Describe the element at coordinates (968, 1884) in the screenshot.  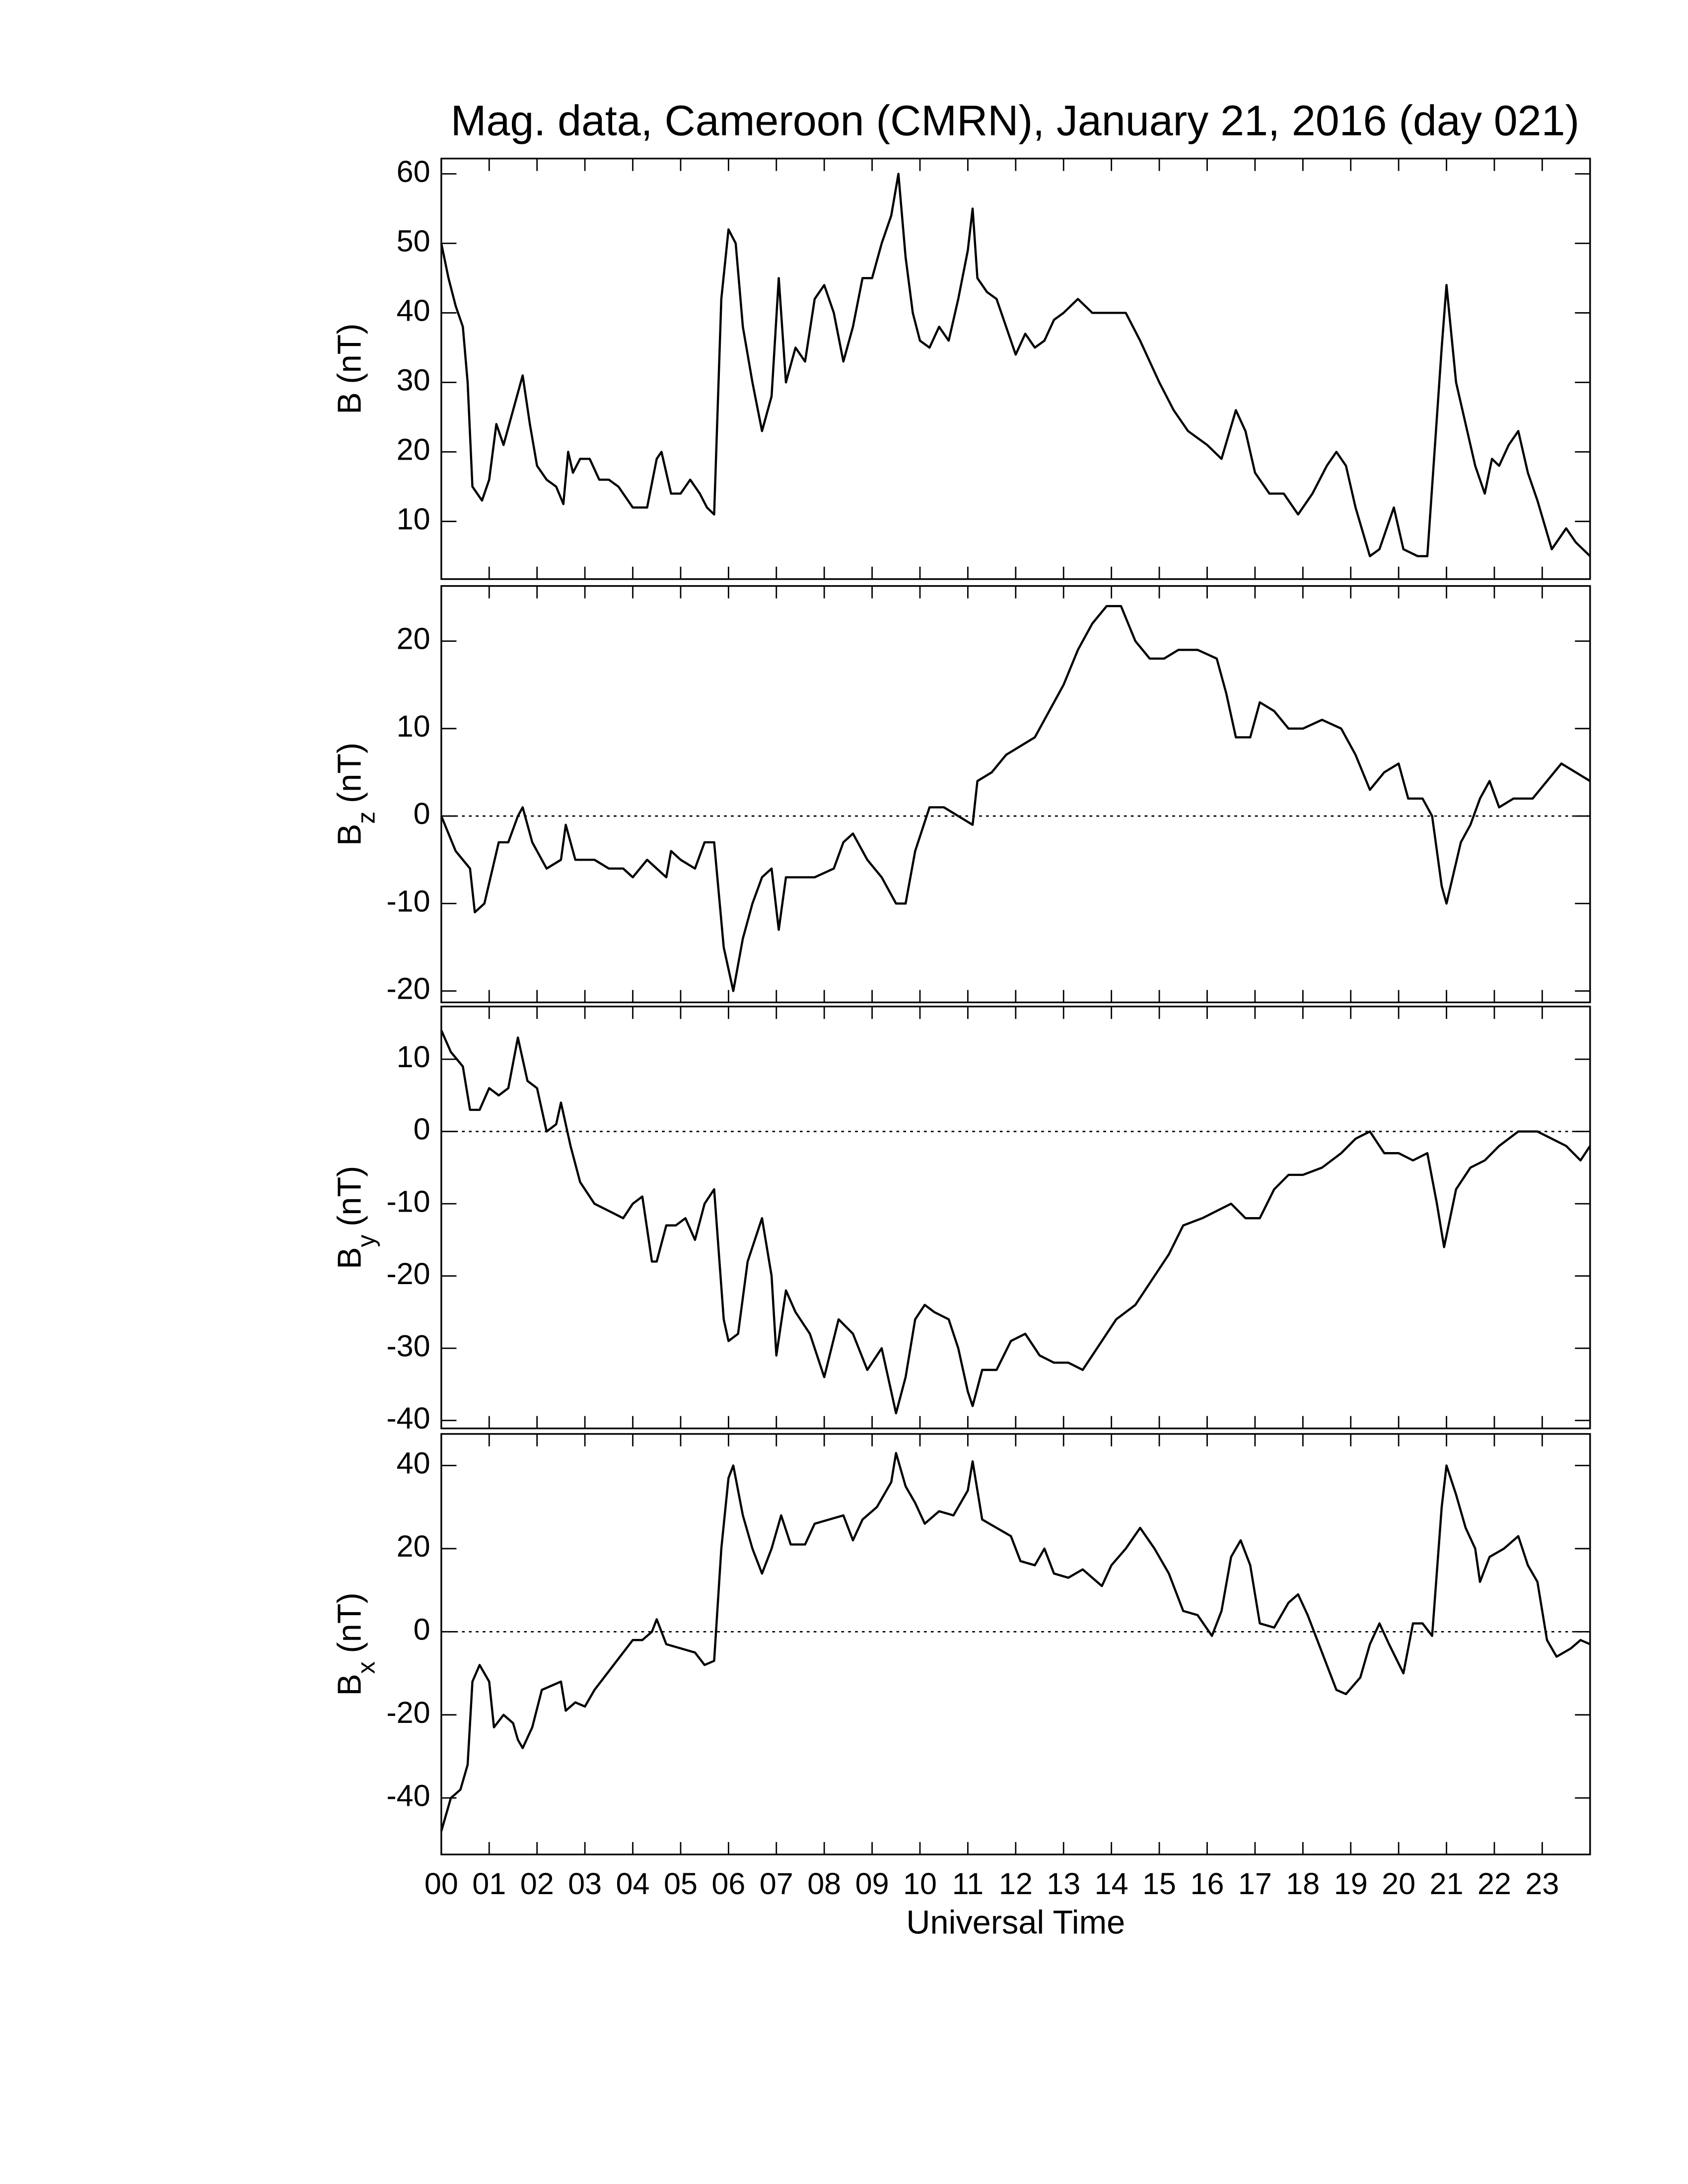
I see `x-tick-label: 11` at that location.